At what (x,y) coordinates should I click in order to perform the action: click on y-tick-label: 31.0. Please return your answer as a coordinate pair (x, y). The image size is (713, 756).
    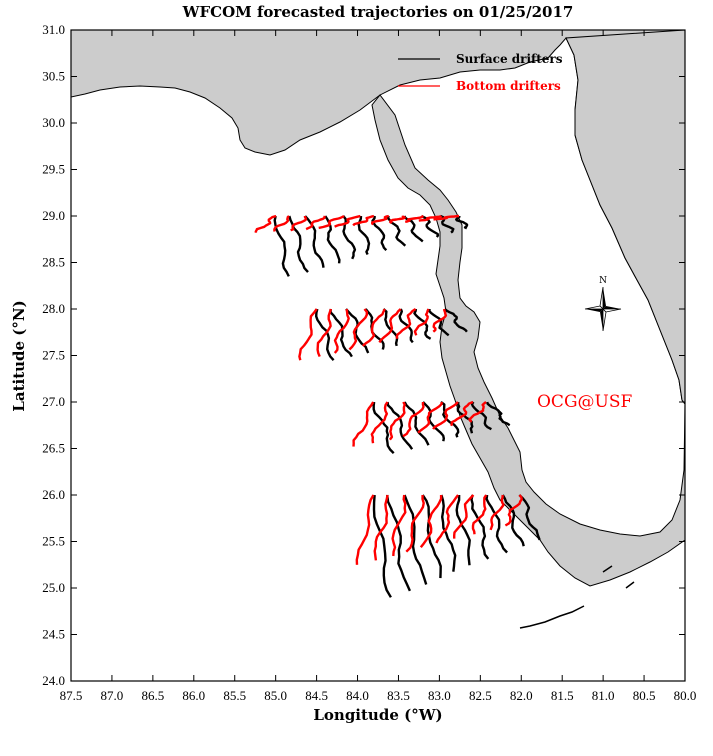
    Looking at the image, I should click on (53, 29).